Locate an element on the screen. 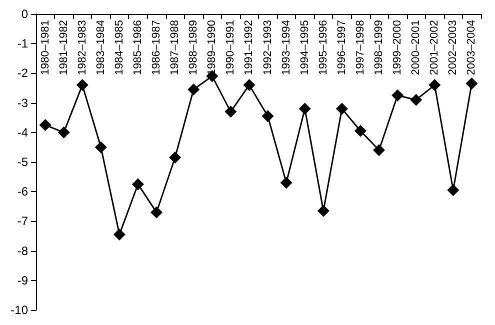 The height and width of the screenshot is (325, 495). x-tick-label: 1992–1993 is located at coordinates (268, 48).